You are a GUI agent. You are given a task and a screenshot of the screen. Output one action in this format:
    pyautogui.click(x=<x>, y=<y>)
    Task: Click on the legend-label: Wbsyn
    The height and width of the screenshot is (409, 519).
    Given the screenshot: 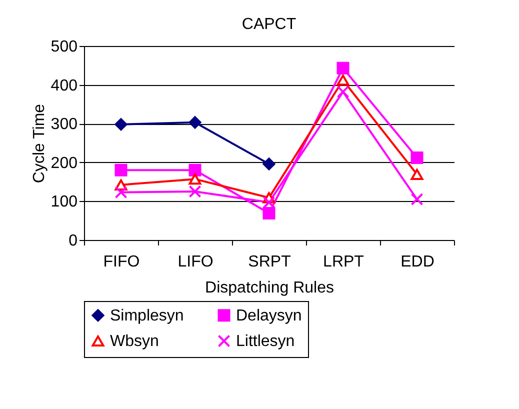 What is the action you would take?
    pyautogui.click(x=134, y=341)
    